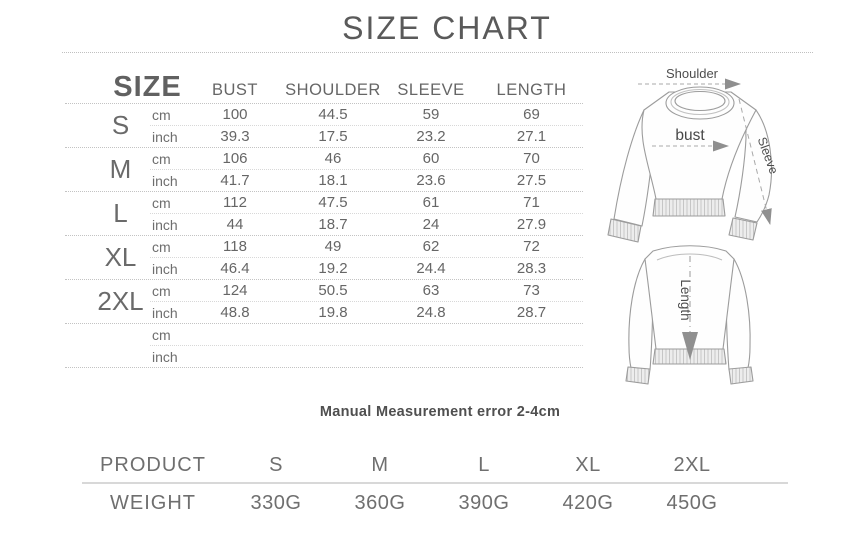 Image resolution: width=846 pixels, height=540 pixels. What do you see at coordinates (333, 246) in the screenshot?
I see `measurement-value: 49` at bounding box center [333, 246].